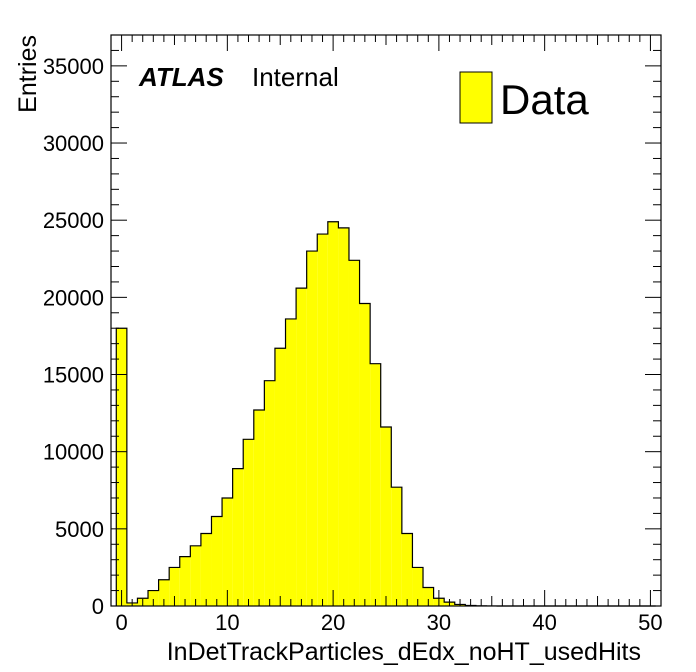 The image size is (696, 672). I want to click on y-tick-label: 0, so click(98, 606).